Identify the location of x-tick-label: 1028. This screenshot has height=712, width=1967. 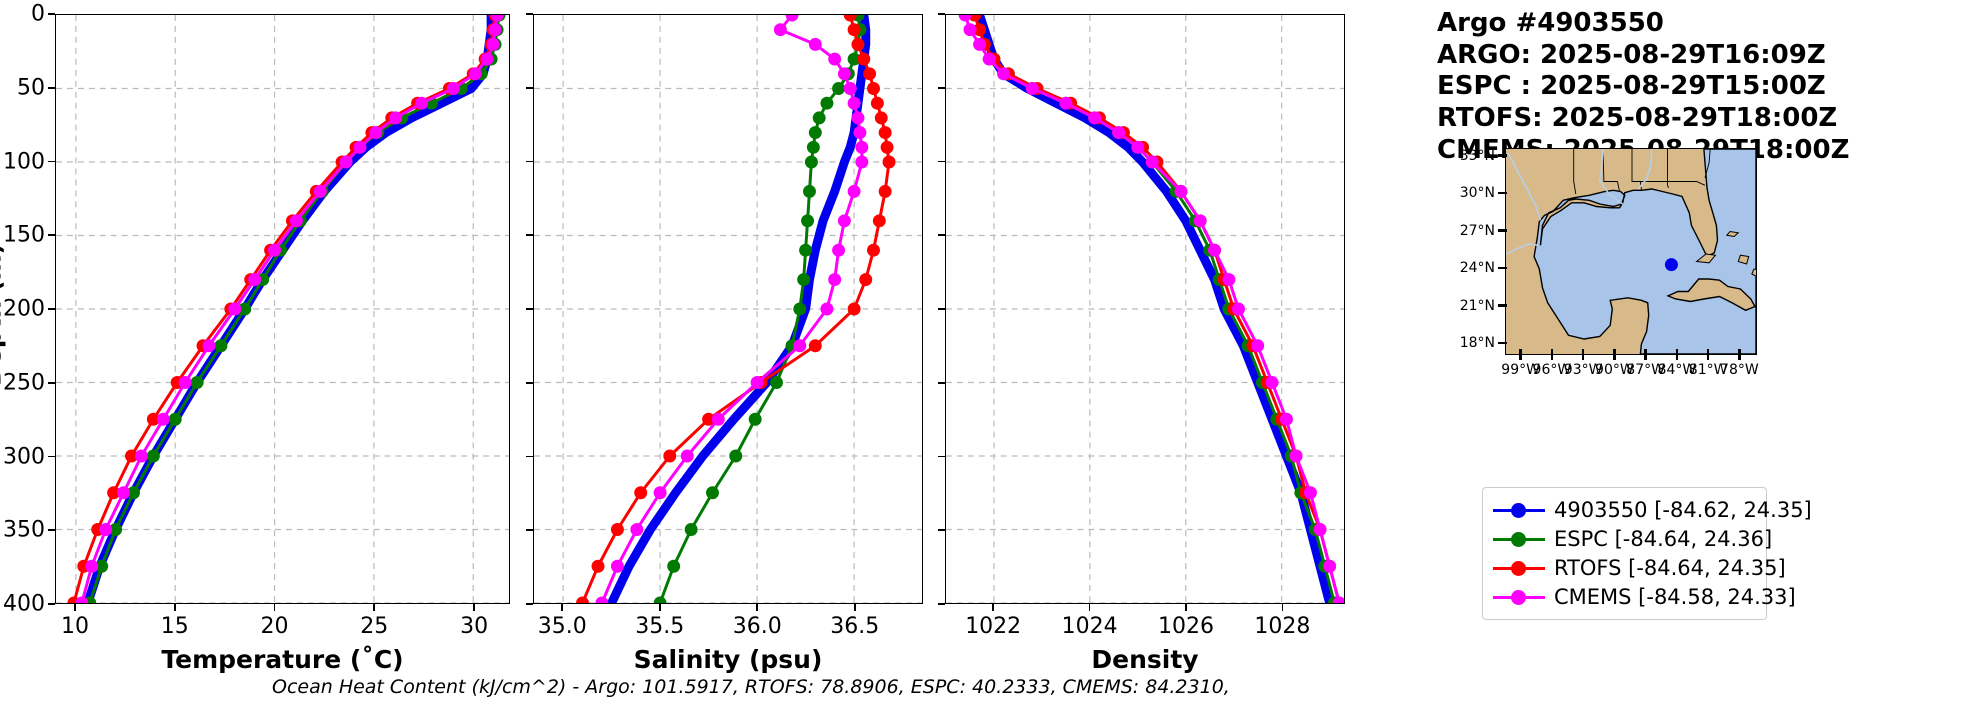
(1282, 626).